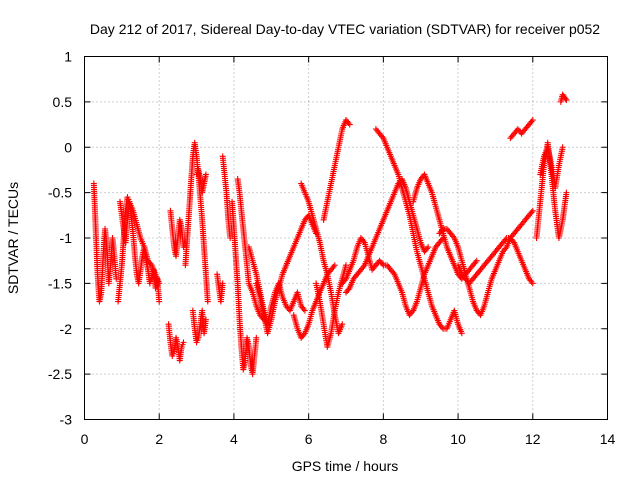 The image size is (640, 480). What do you see at coordinates (608, 439) in the screenshot?
I see `x-tick-label: 14` at bounding box center [608, 439].